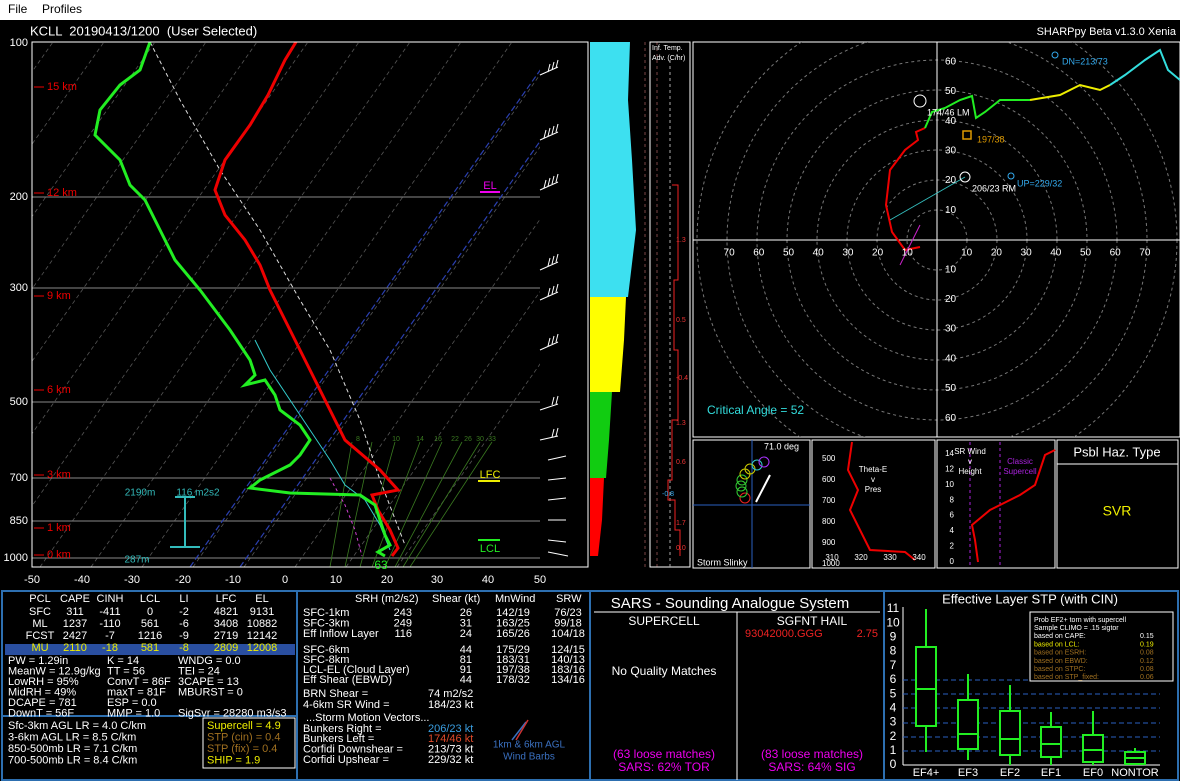 The width and height of the screenshot is (1180, 781). What do you see at coordinates (1145, 253) in the screenshot?
I see `hodo-ring-label: 70` at bounding box center [1145, 253].